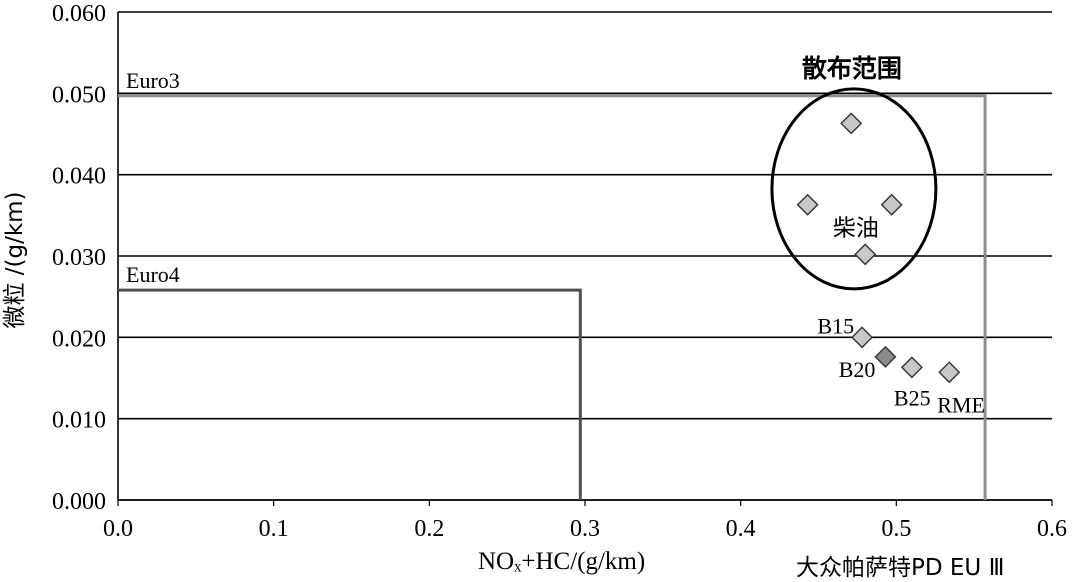 This screenshot has width=1075, height=582. What do you see at coordinates (852, 68) in the screenshot?
I see `scatter-region-label: 散布范围` at bounding box center [852, 68].